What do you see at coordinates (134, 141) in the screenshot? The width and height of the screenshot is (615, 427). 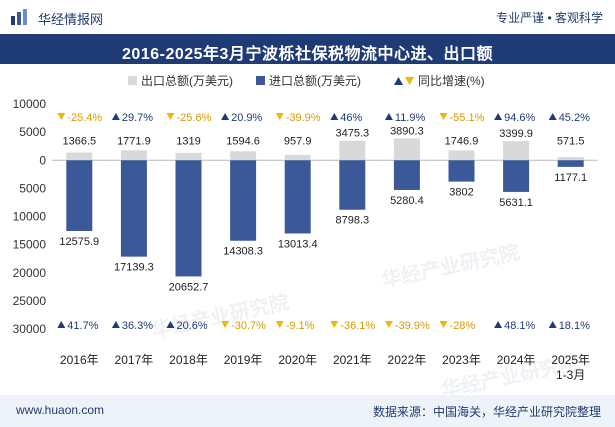 I see `export-value-label: 1771.9` at bounding box center [134, 141].